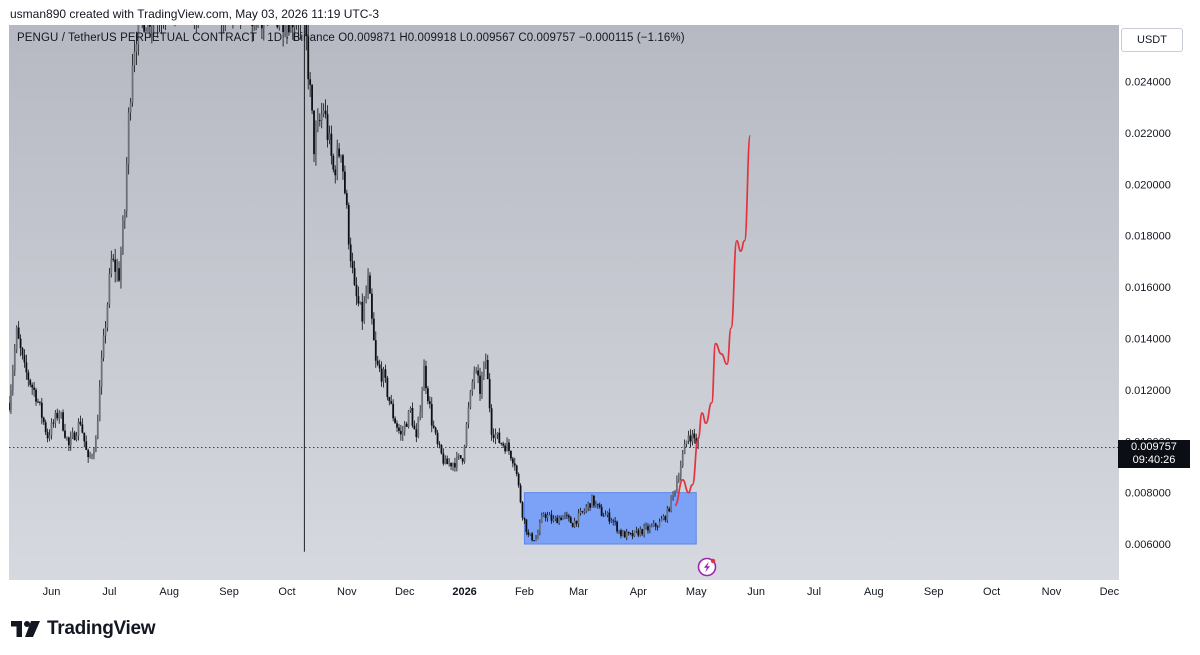 This screenshot has height=655, width=1200. What do you see at coordinates (713, 320) in the screenshot?
I see `projection-path` at bounding box center [713, 320].